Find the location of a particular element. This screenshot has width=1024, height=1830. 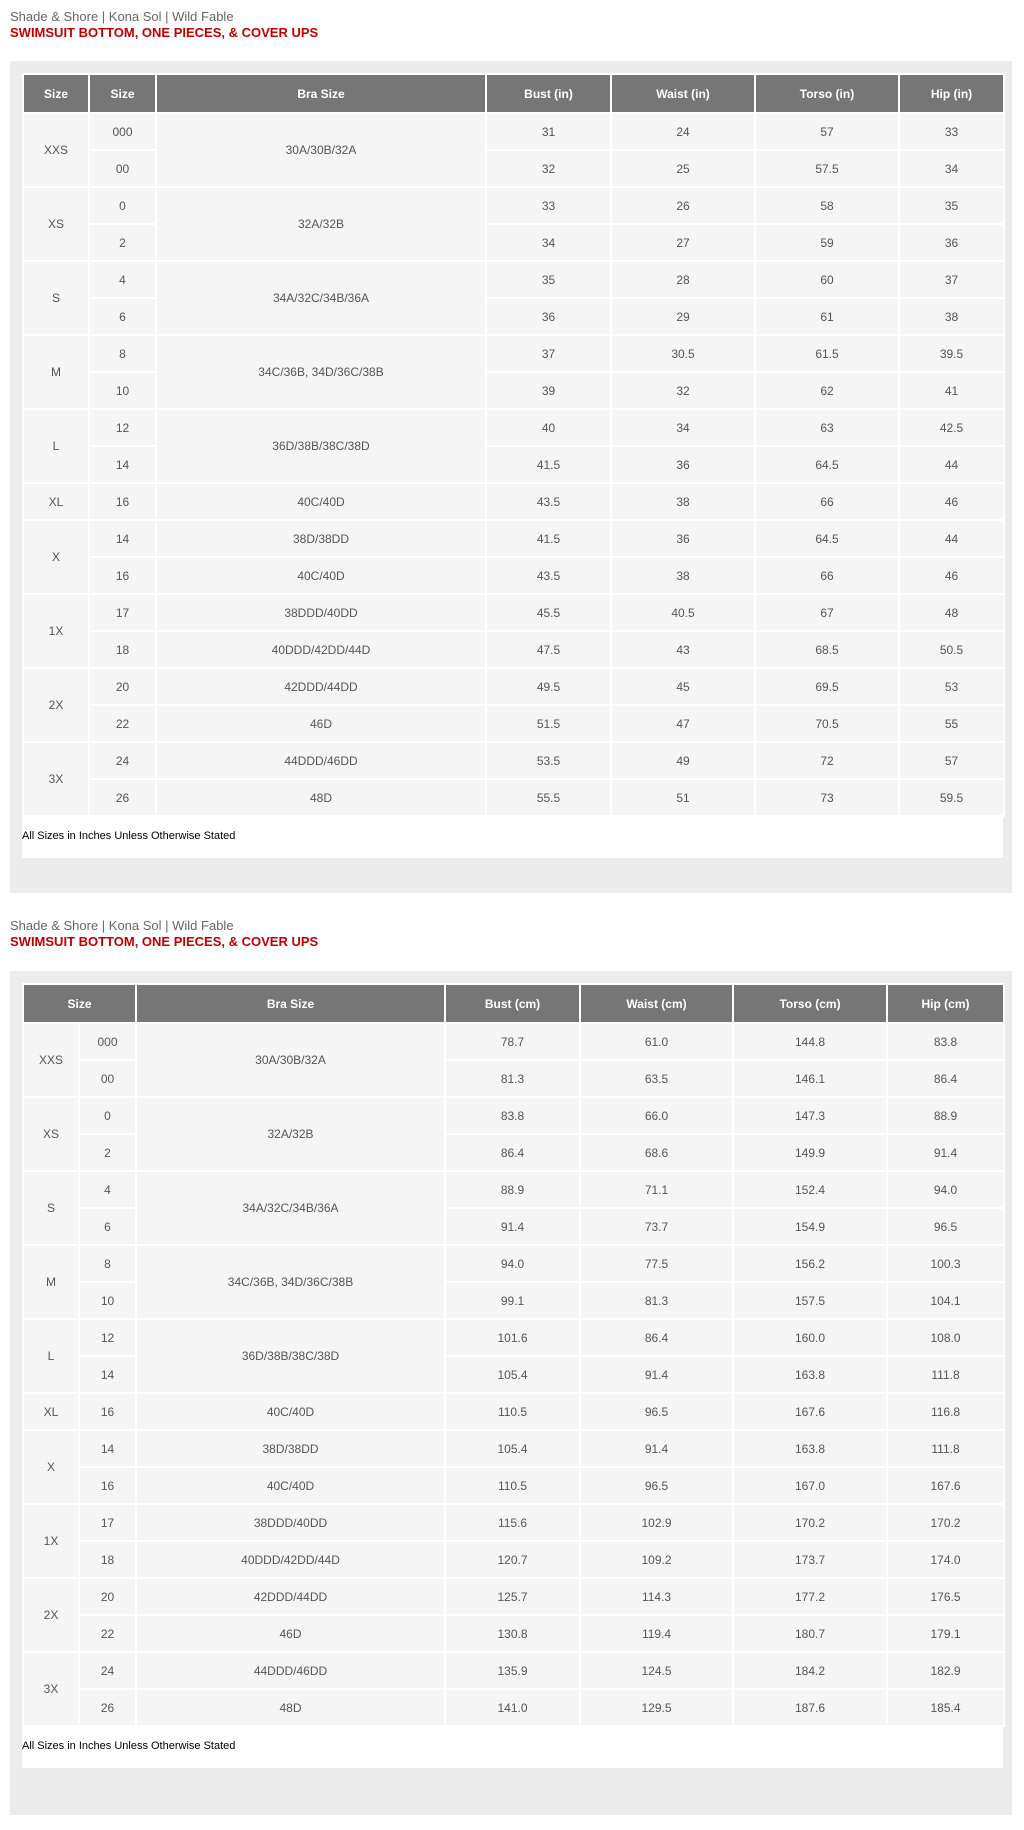

bra-size-cell: 44DDD/46DD is located at coordinates (291, 1670).